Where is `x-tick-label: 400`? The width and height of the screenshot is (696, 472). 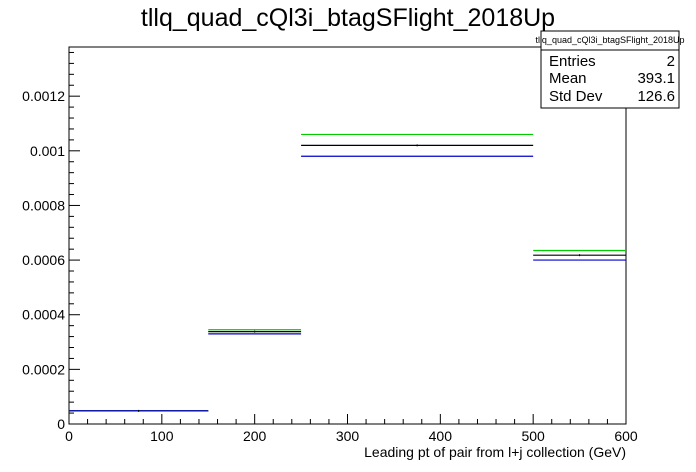
x-tick-label: 400 is located at coordinates (441, 436).